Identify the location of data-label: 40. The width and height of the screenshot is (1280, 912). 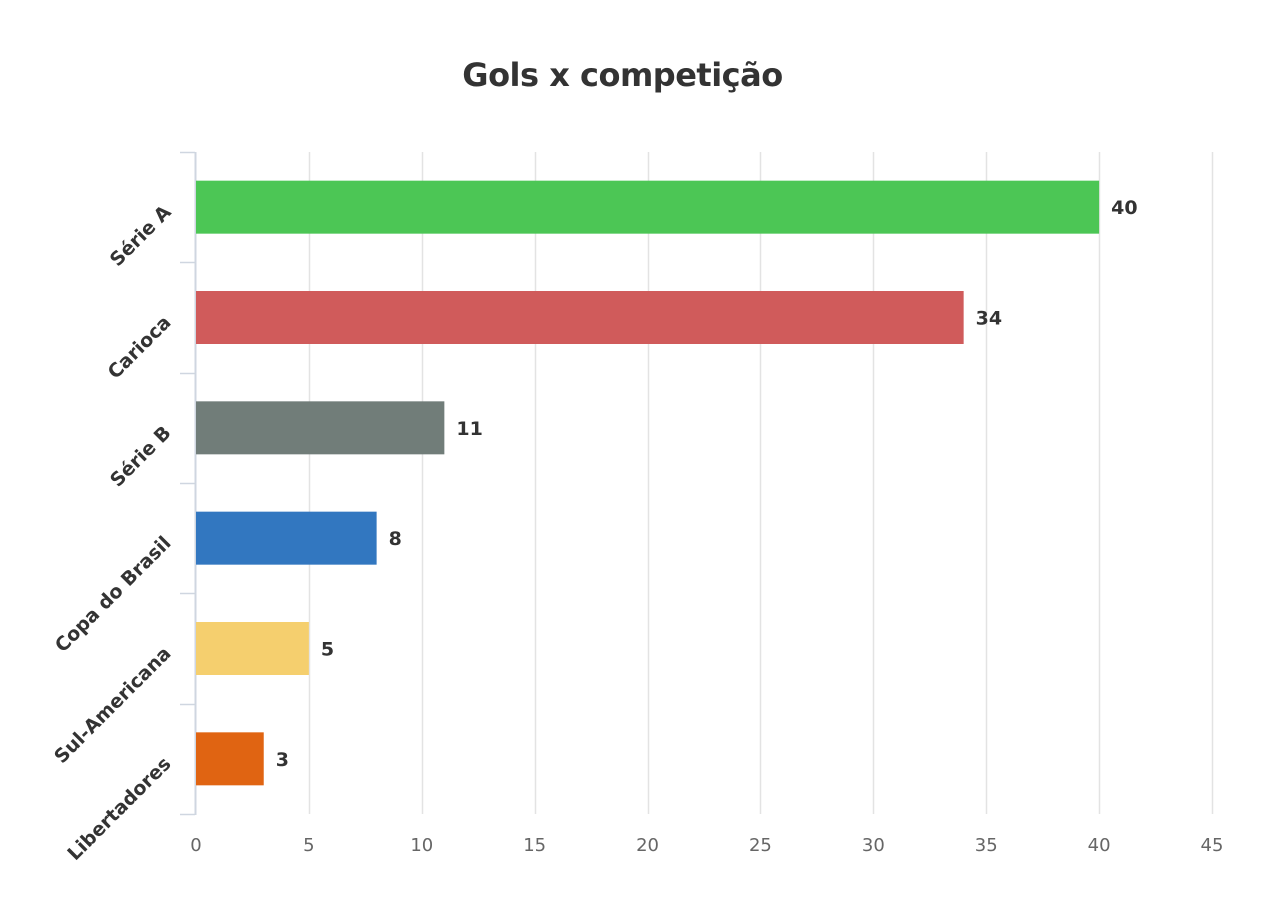
(1124, 208).